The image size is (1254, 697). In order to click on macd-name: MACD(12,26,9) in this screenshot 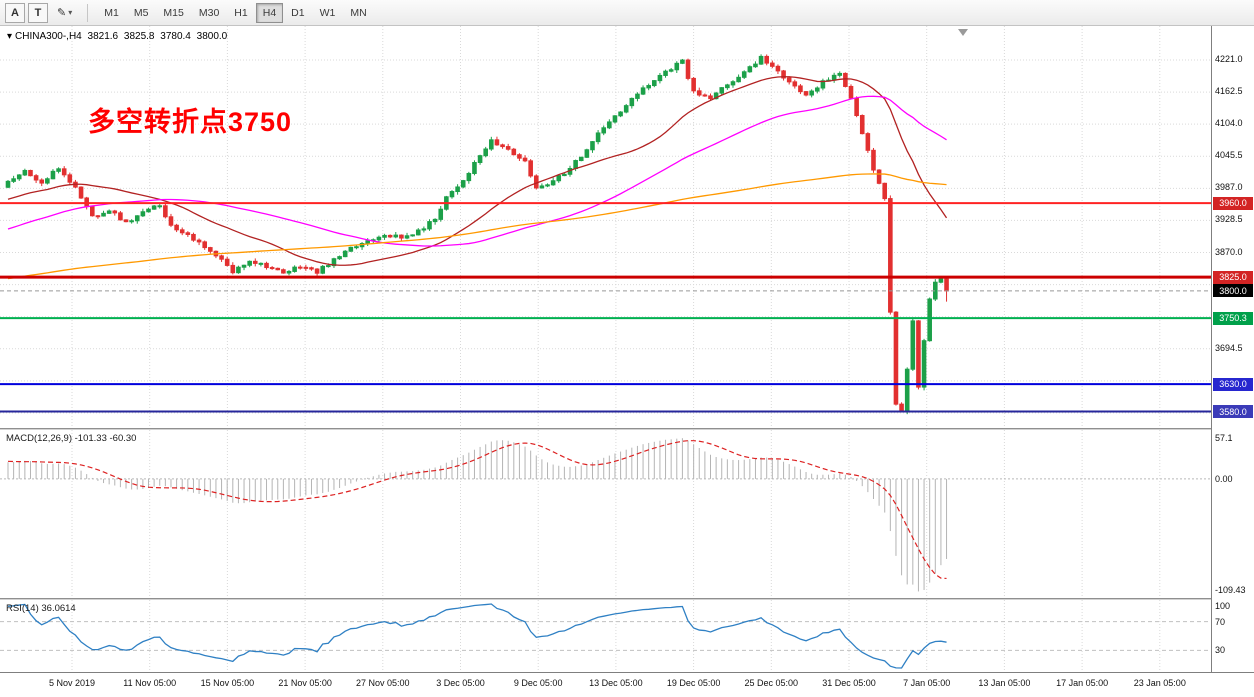, I will do `click(39, 438)`.